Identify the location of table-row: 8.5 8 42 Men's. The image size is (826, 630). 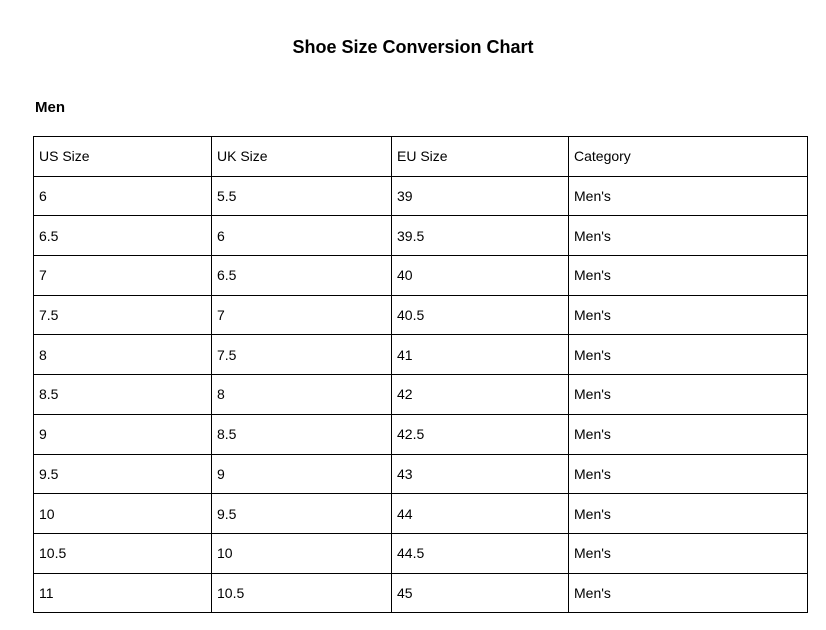
(420, 394).